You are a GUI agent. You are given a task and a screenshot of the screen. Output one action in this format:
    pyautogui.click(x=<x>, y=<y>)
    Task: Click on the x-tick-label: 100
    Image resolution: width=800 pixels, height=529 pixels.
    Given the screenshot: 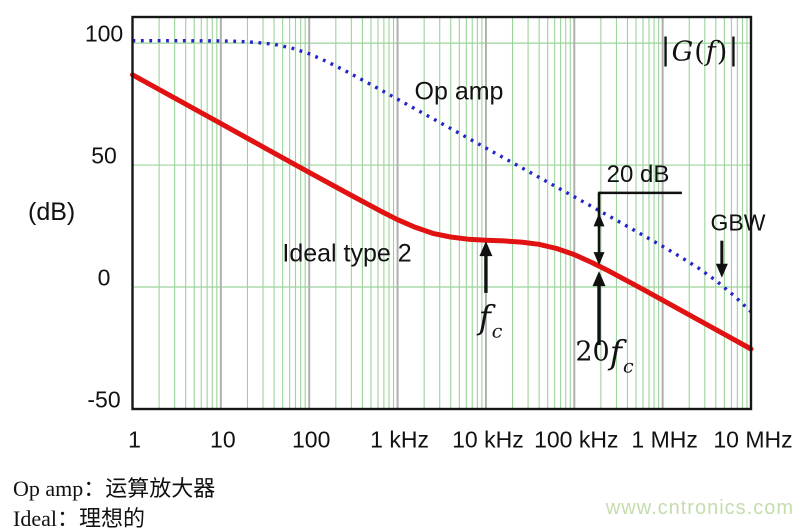 What is the action you would take?
    pyautogui.click(x=311, y=439)
    